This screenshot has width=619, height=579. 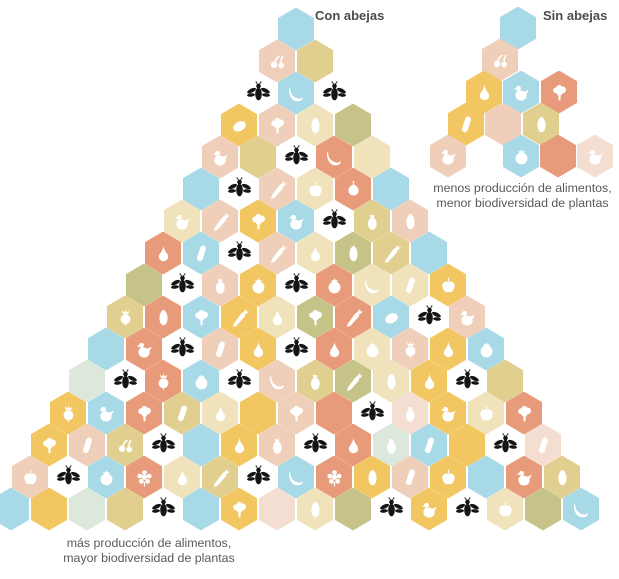 What do you see at coordinates (277, 189) in the screenshot?
I see `hex-cell-carrot` at bounding box center [277, 189].